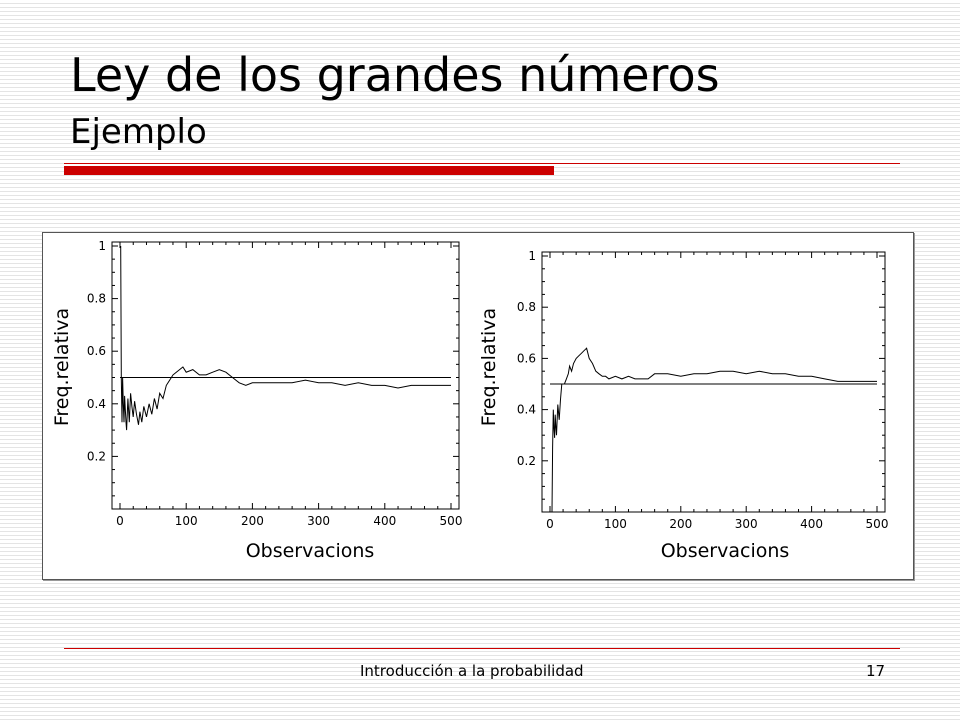 This screenshot has height=720, width=960. What do you see at coordinates (138, 132) in the screenshot?
I see `slide-subtitle: Ejemplo` at bounding box center [138, 132].